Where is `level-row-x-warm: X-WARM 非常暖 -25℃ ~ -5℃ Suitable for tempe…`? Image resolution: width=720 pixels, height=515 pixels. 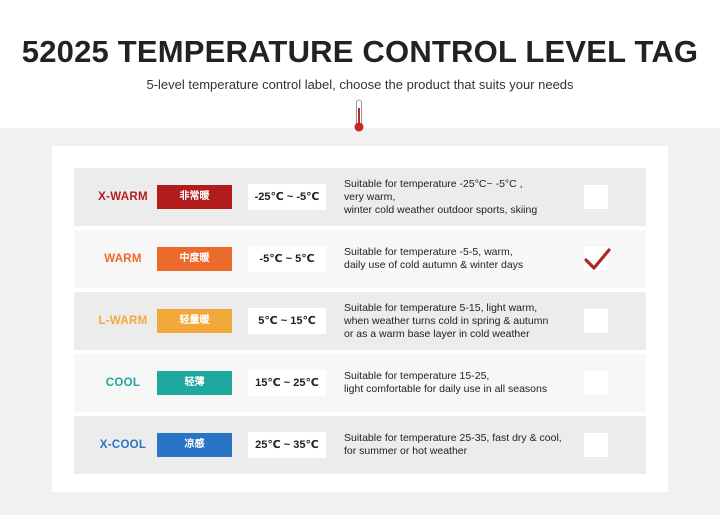
level-row-x-warm: X-WARM 非常暖 -25℃ ~ -5℃ Suitable for tempe… is located at coordinates (360, 197).